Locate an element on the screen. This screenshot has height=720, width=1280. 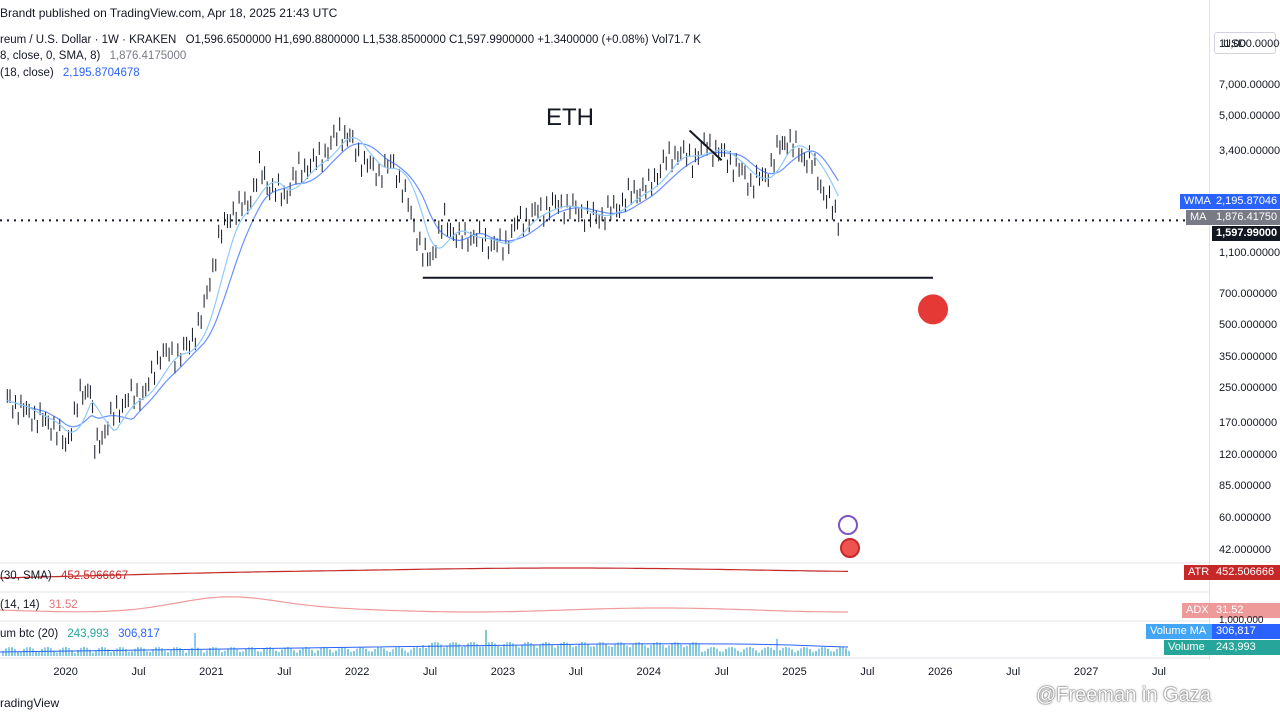
tradingview-logo: radingView is located at coordinates (30, 703).